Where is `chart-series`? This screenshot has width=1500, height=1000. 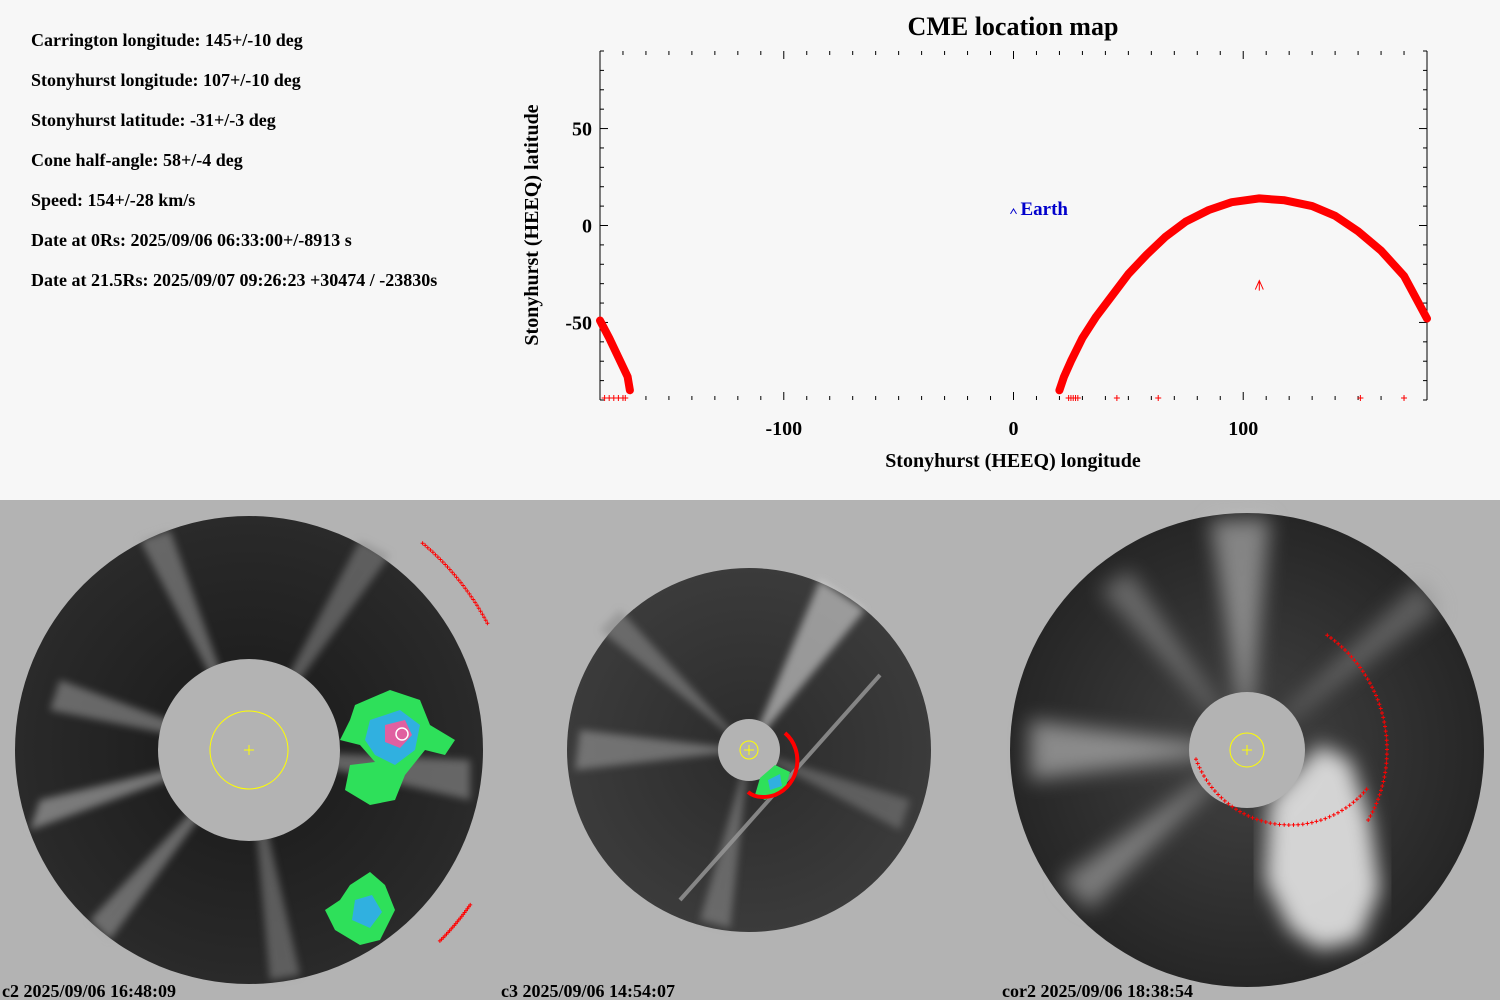
chart-series is located at coordinates (1013, 294).